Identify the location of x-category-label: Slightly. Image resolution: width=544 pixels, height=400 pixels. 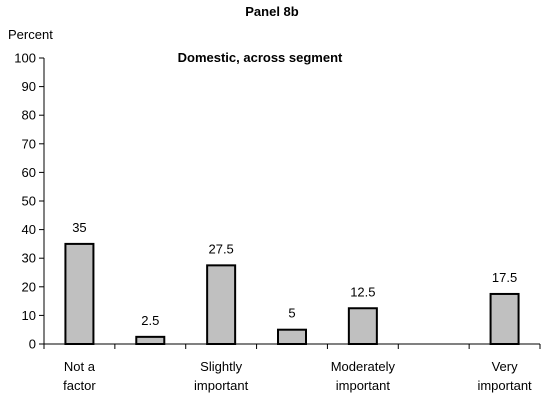
(221, 366).